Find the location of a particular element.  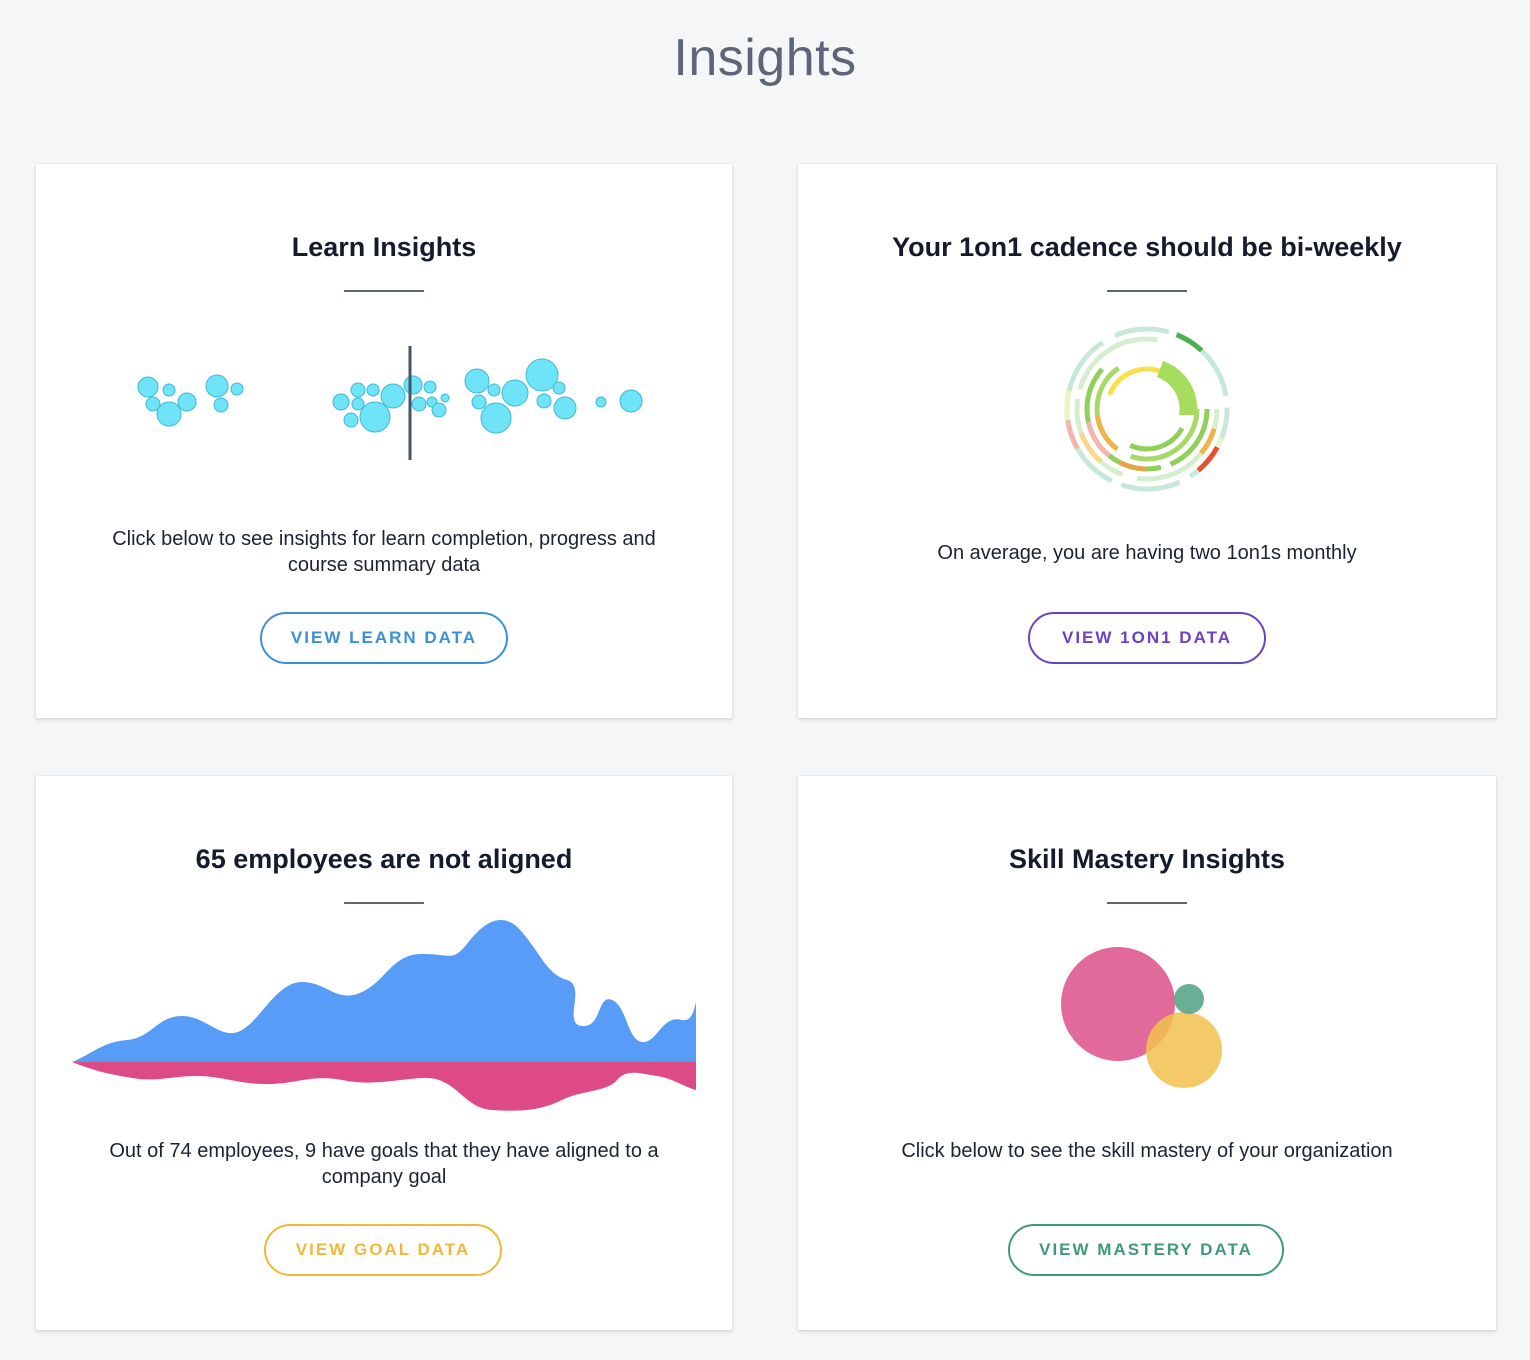

skill-bubble-medium is located at coordinates (1184, 1050).